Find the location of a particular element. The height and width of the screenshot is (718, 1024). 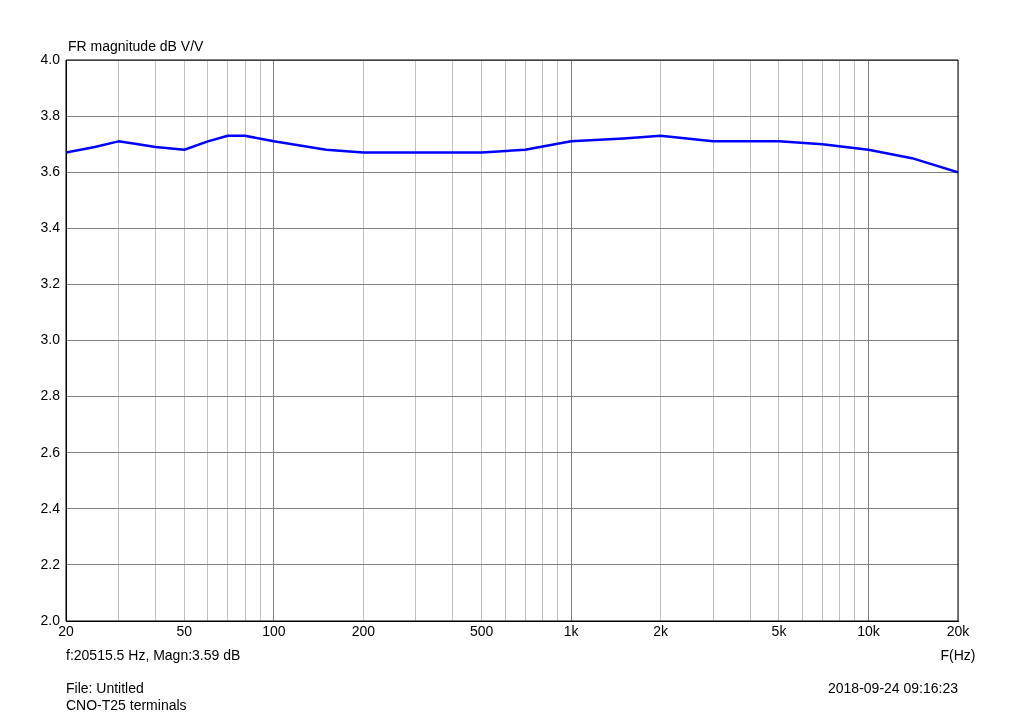

x-tick-label: 100 is located at coordinates (274, 631).